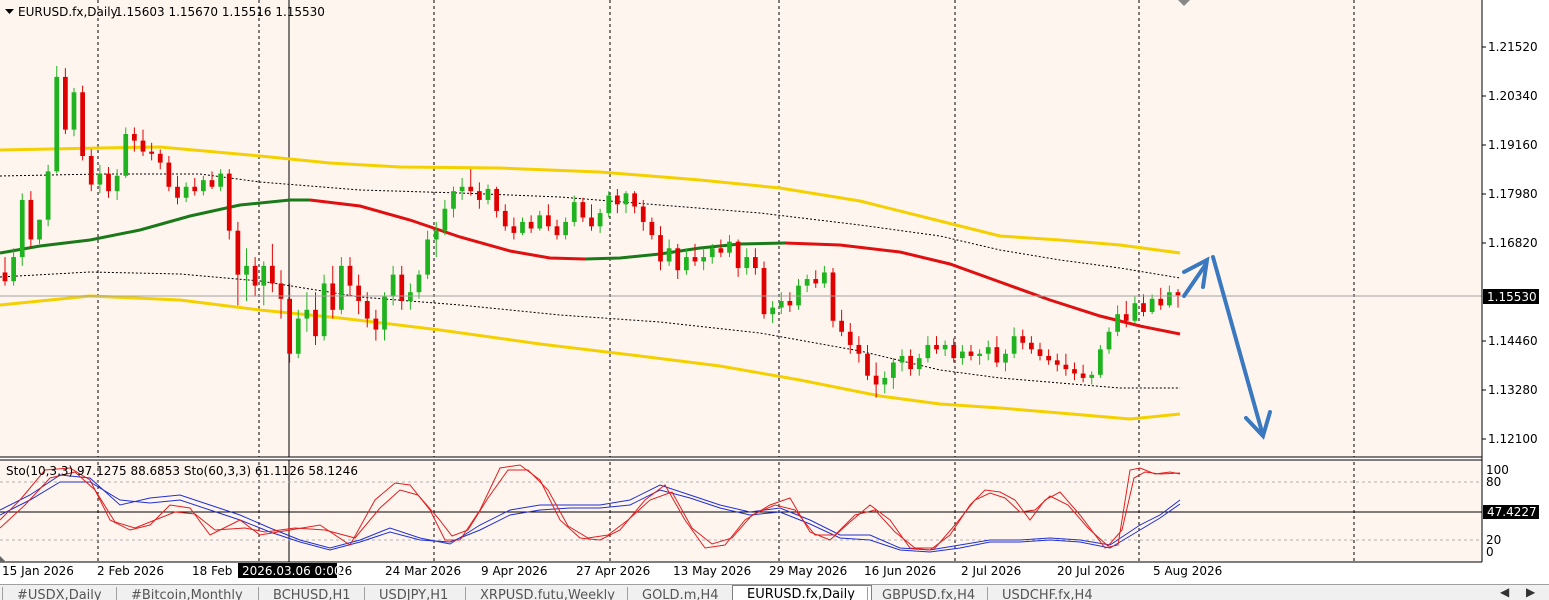 Image resolution: width=1549 pixels, height=600 pixels. Describe the element at coordinates (928, 593) in the screenshot. I see `tab-gbpusd-h4: GBPUSD.fx,H4` at that location.